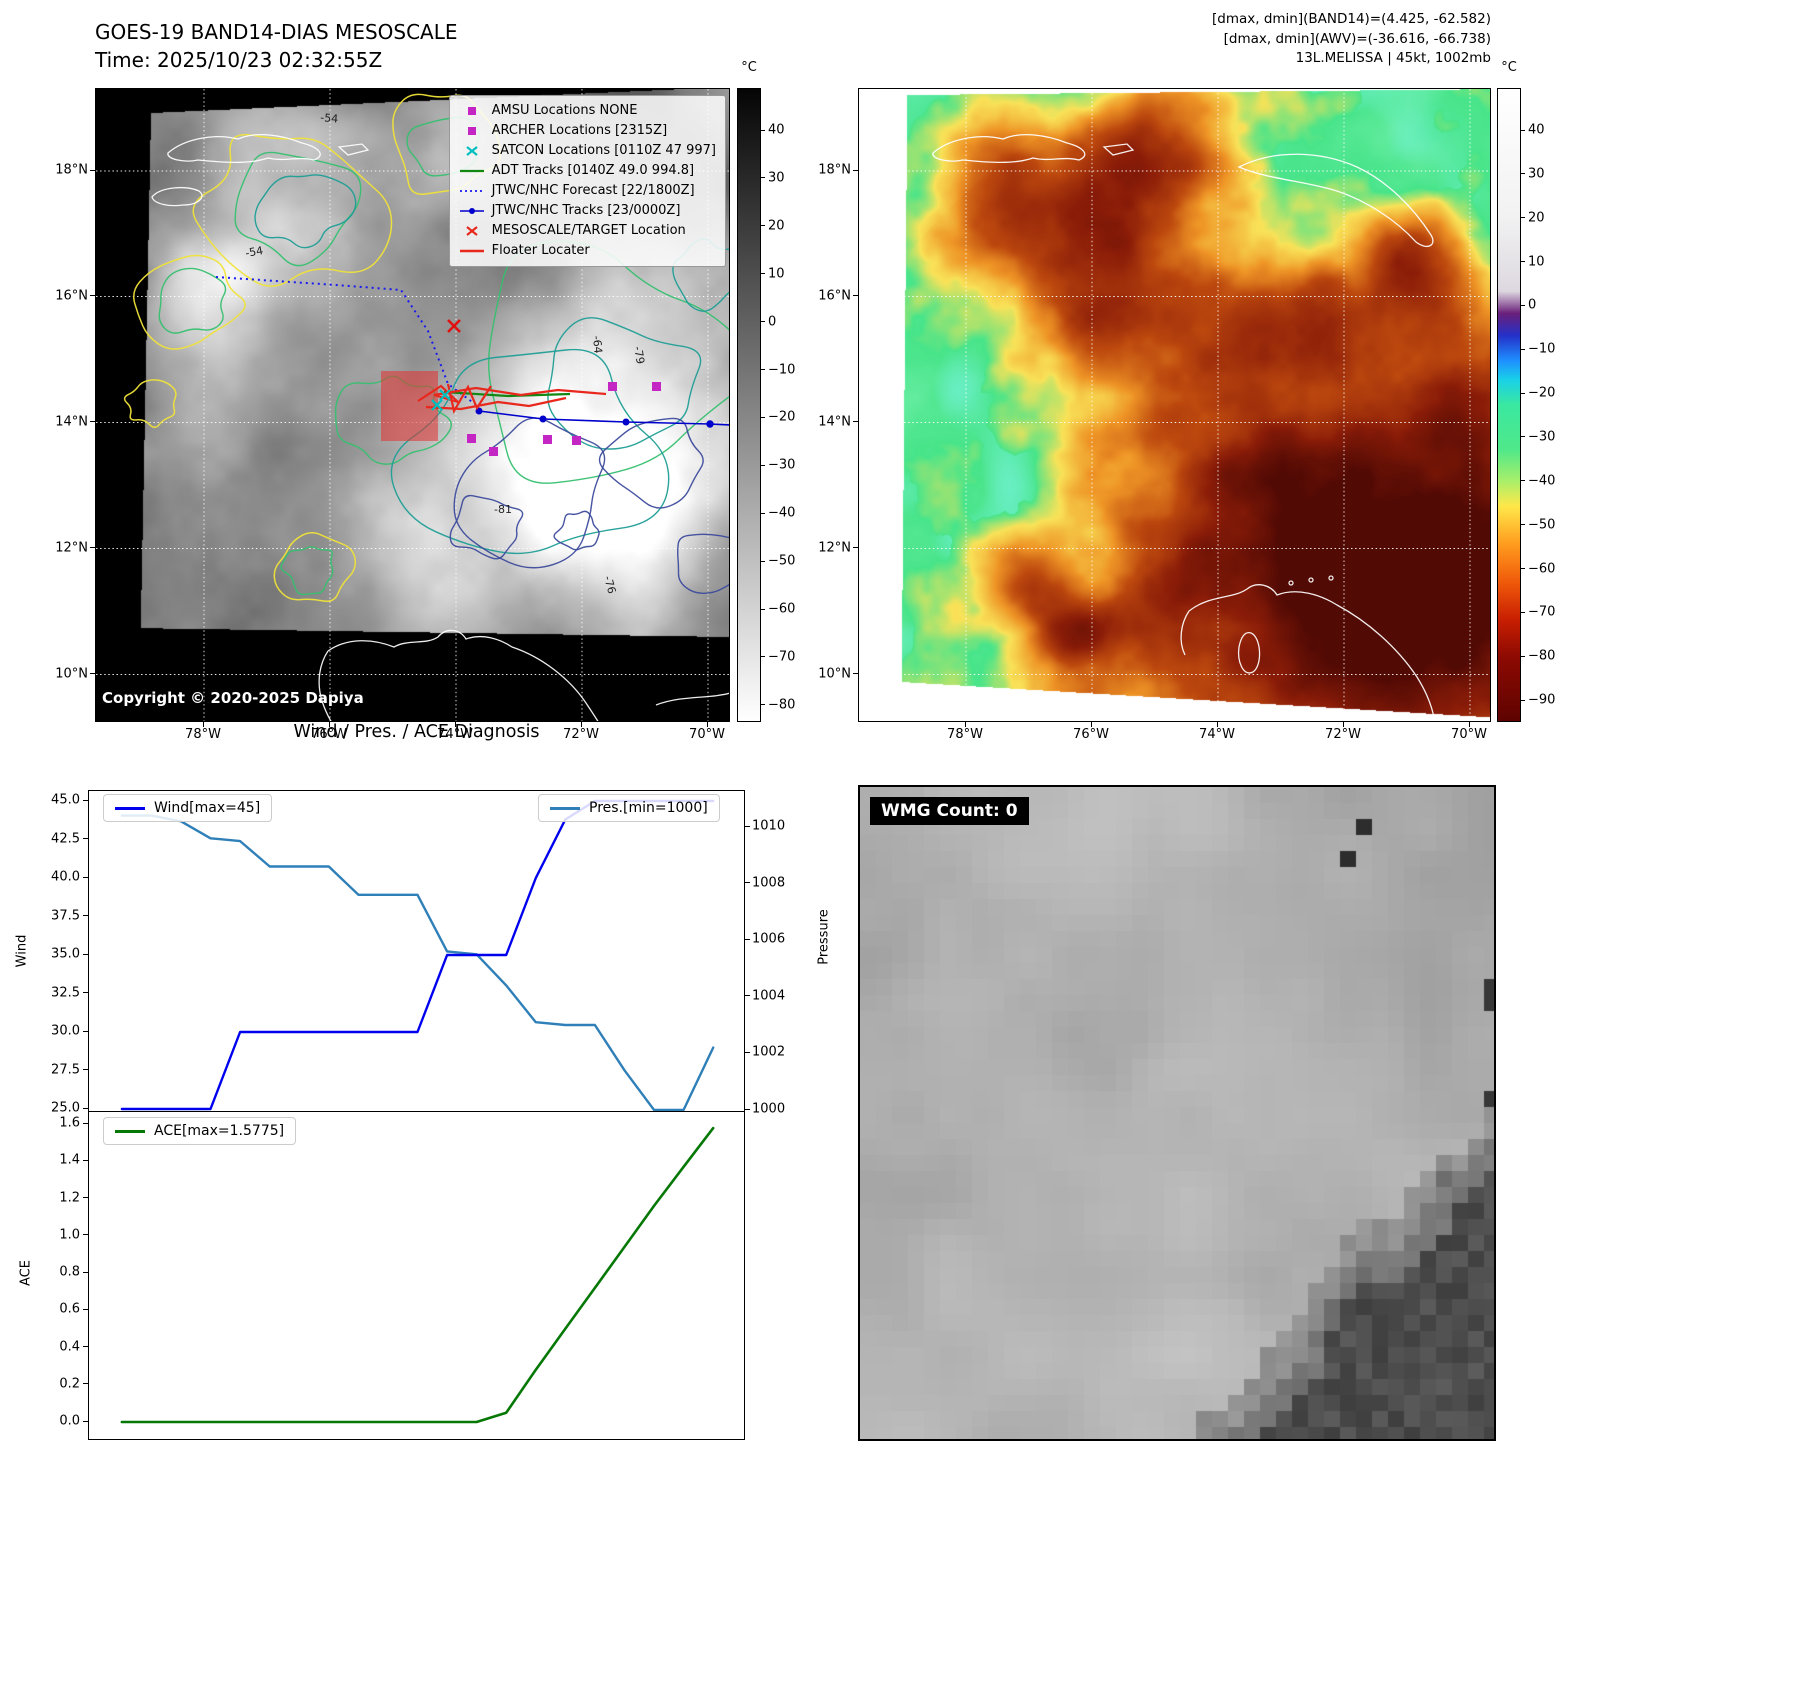 The width and height of the screenshot is (1801, 1690). I want to click on ace-chart, so click(416, 1275).